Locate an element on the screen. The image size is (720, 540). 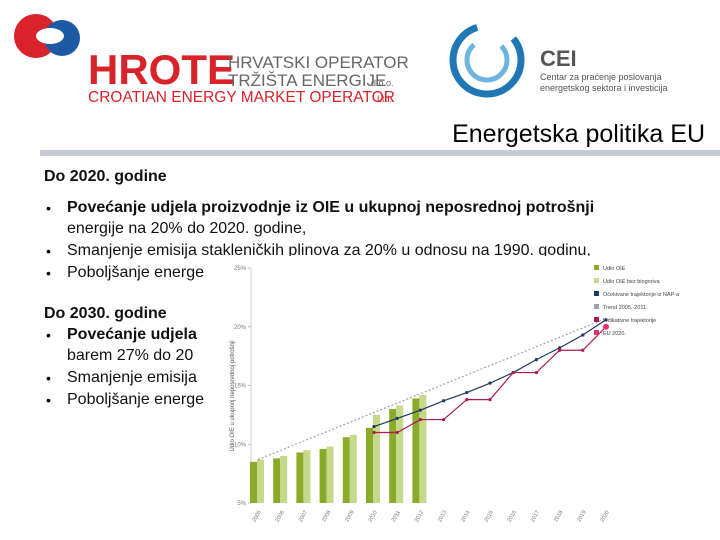
logo-text: HRVATSKI OPERATOR is located at coordinates (318, 62).